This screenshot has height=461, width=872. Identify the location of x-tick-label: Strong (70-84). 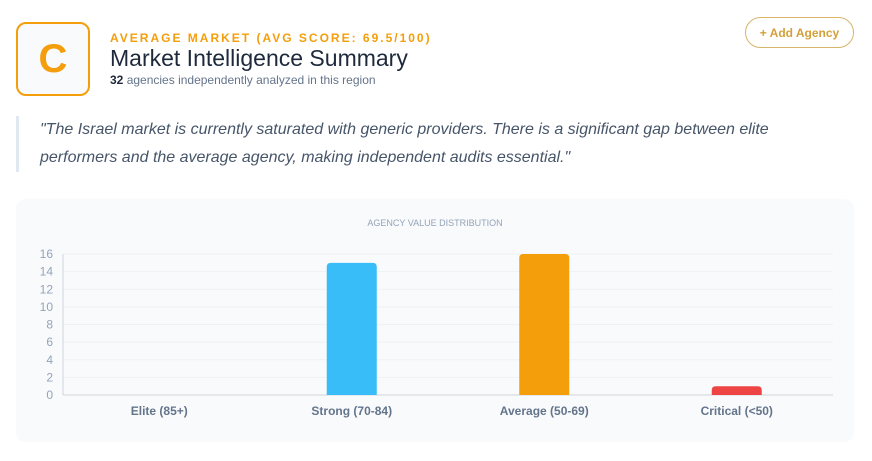
(351, 411).